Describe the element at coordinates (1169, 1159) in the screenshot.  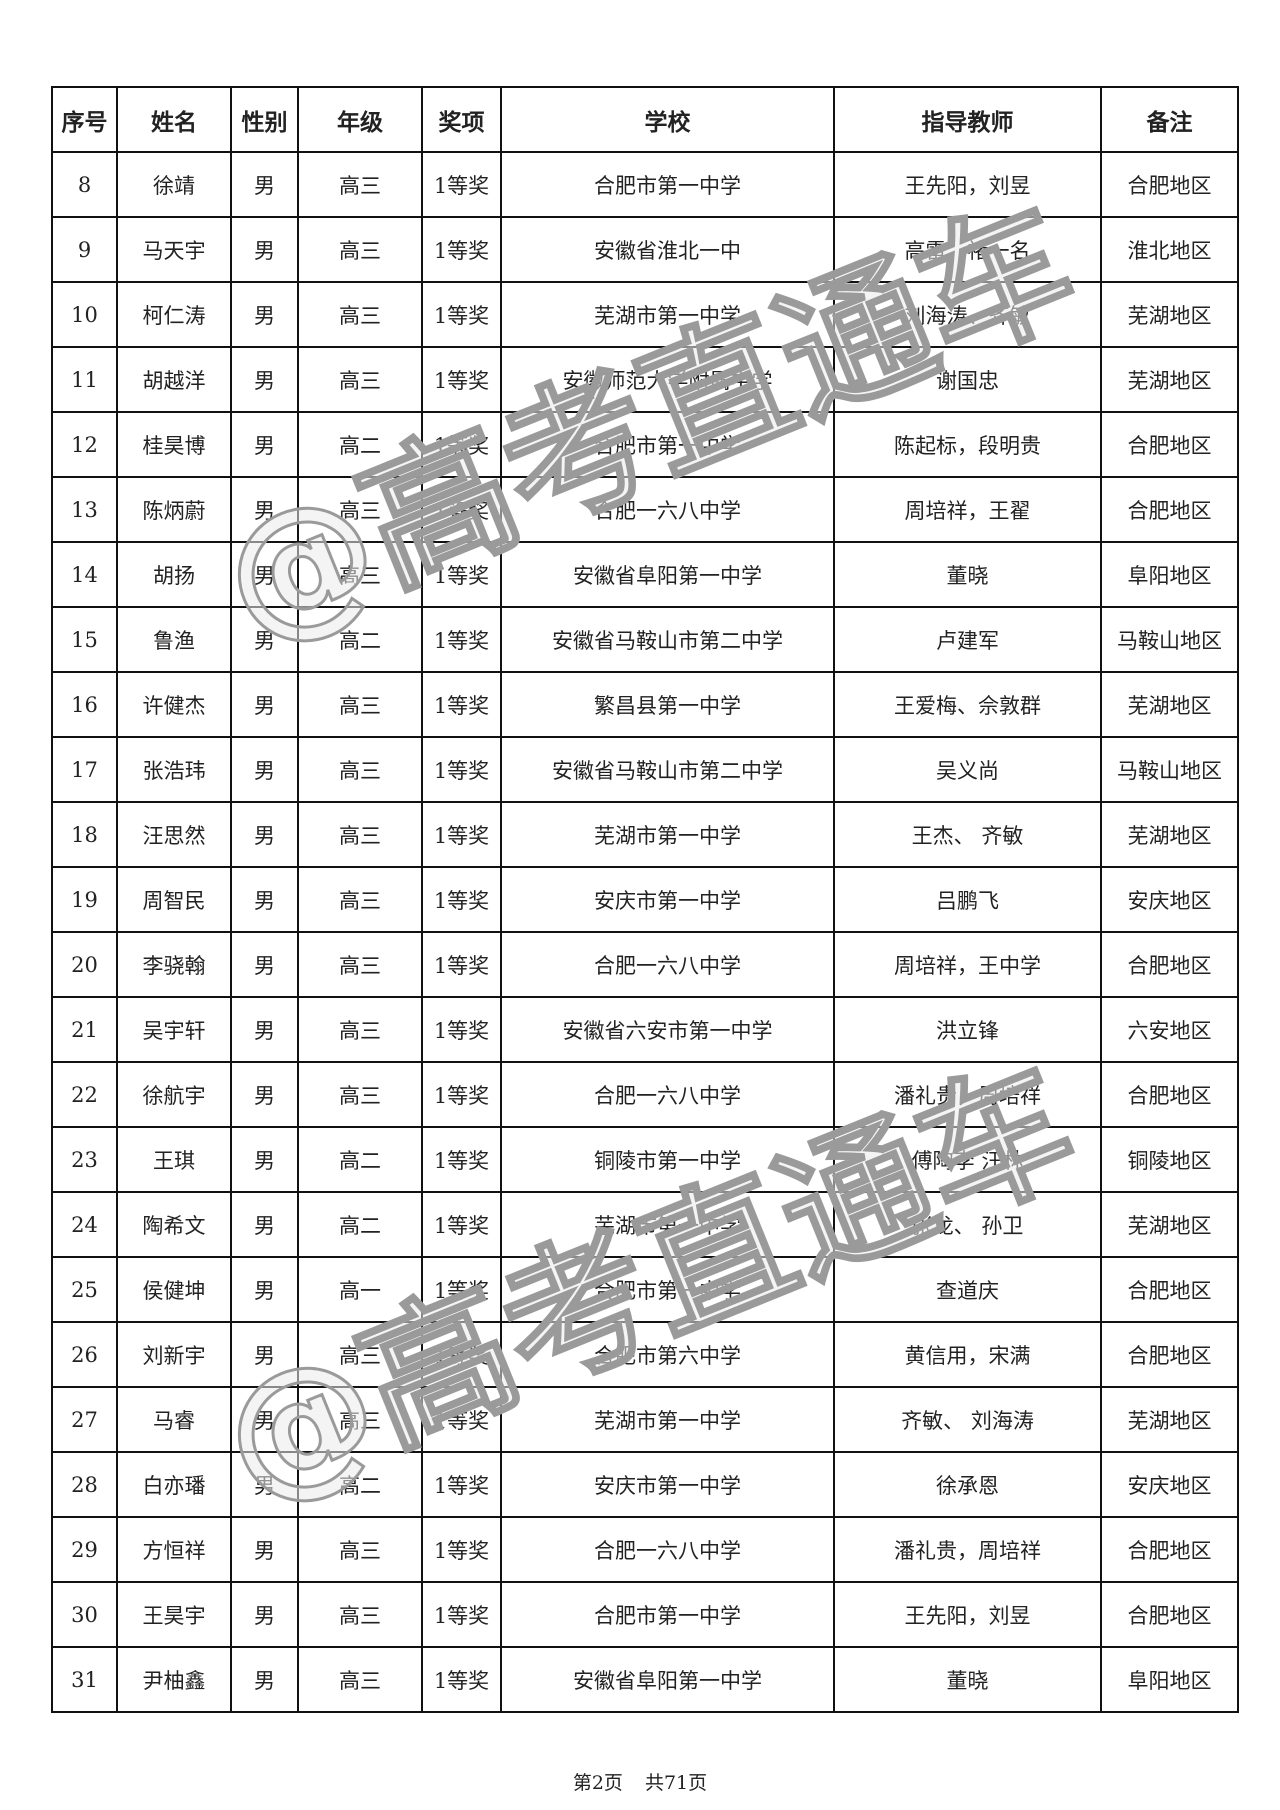
I see `cell-remark: 铜陵地区` at that location.